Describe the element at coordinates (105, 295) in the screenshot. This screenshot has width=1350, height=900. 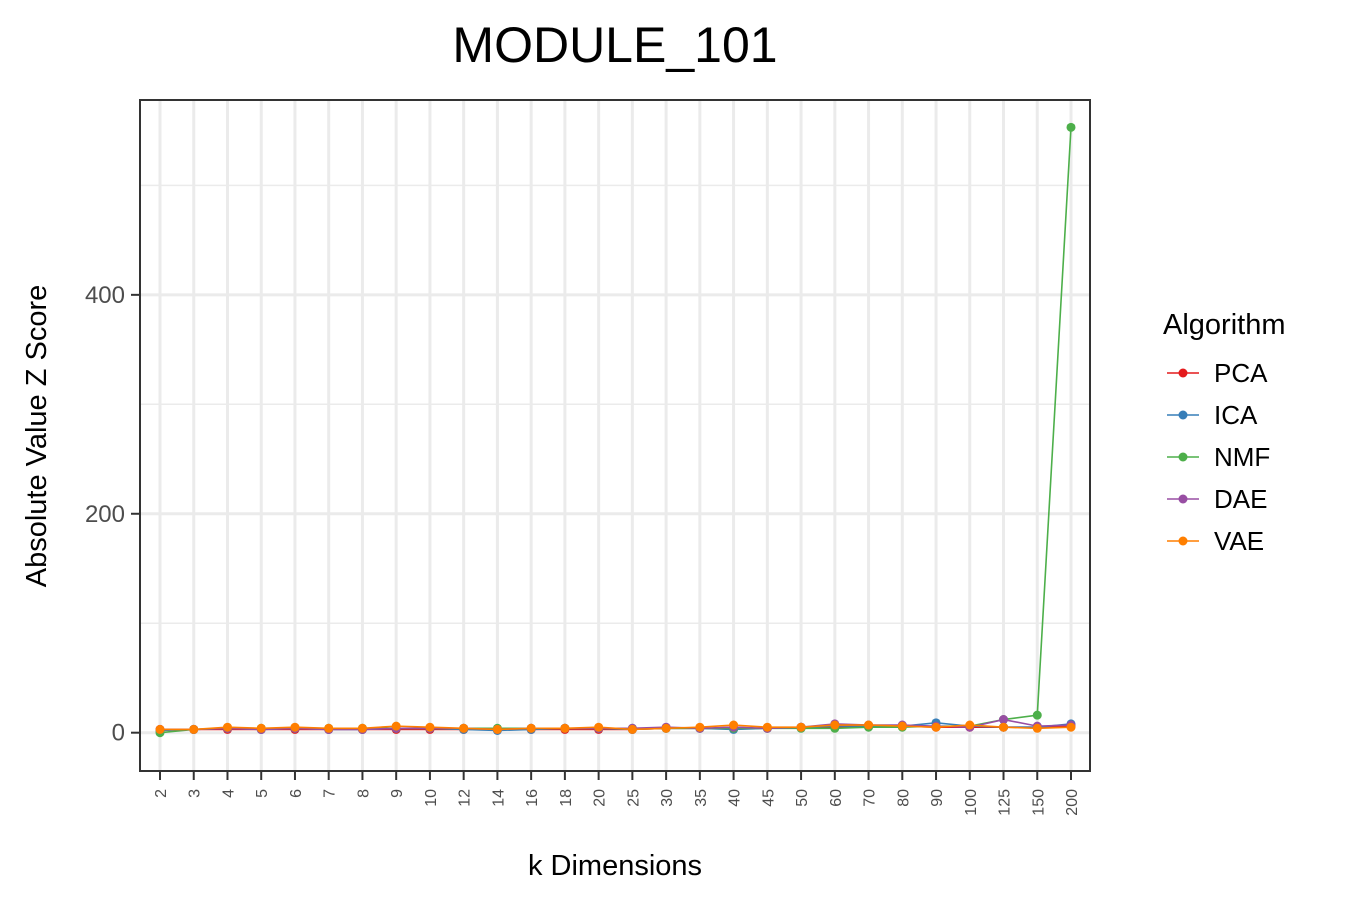
I see `y-tick-label: 400` at that location.